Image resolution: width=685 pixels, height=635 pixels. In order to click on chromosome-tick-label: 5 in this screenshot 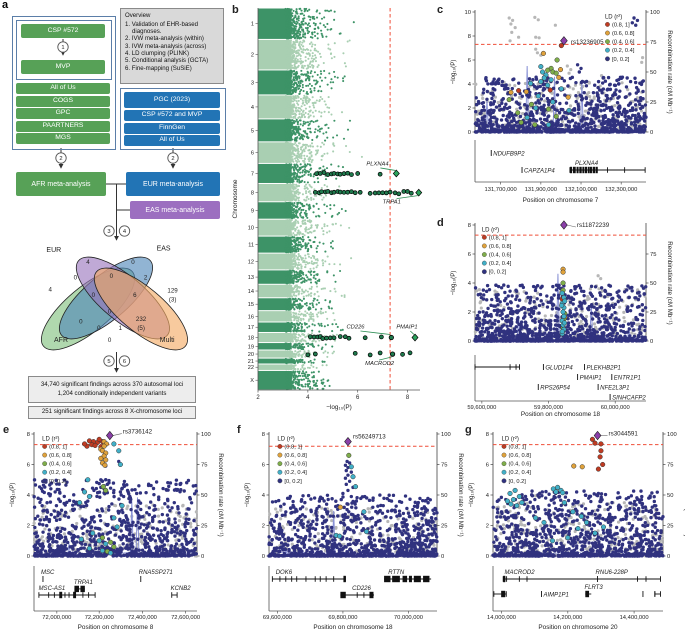, I will do `click(252, 131)`.